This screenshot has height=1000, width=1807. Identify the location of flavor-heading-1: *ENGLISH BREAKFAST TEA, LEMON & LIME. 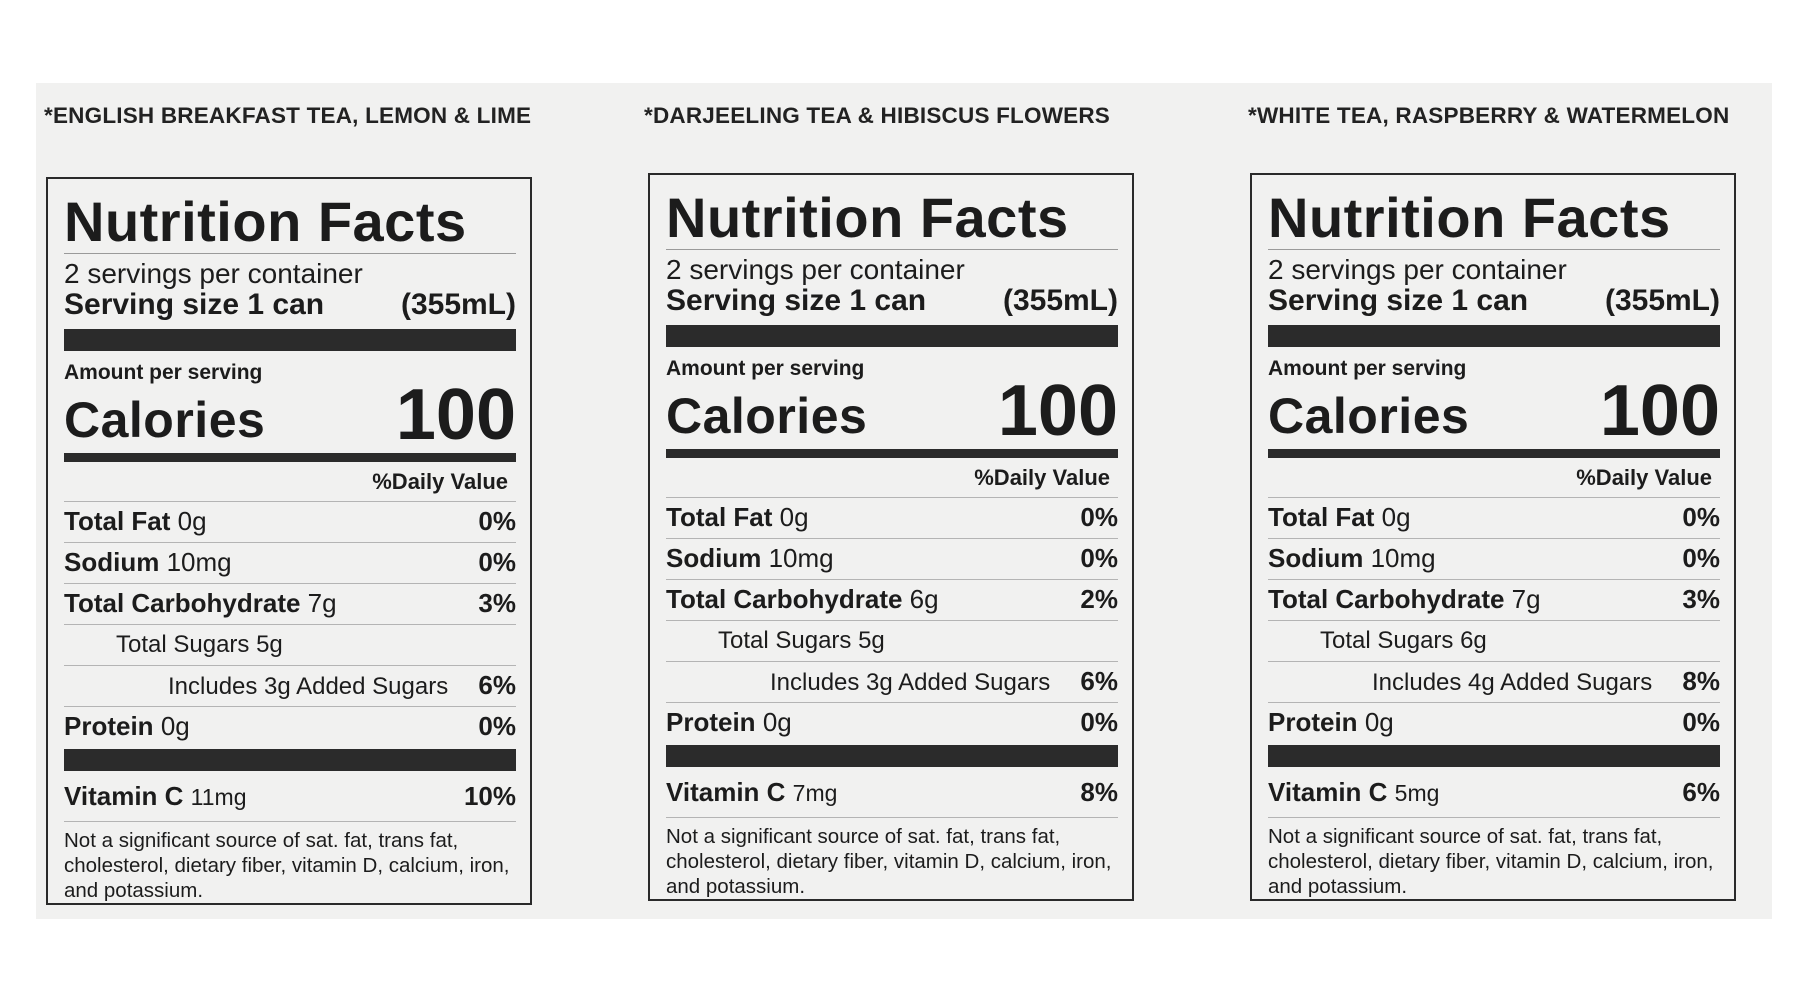
(288, 115).